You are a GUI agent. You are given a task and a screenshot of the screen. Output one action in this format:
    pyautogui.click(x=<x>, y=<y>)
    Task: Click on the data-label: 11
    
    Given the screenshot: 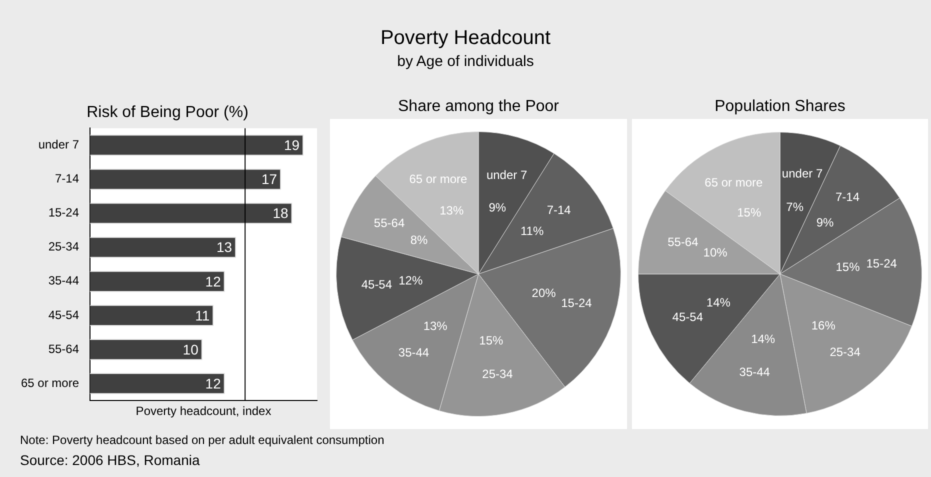 What is the action you would take?
    pyautogui.click(x=202, y=315)
    